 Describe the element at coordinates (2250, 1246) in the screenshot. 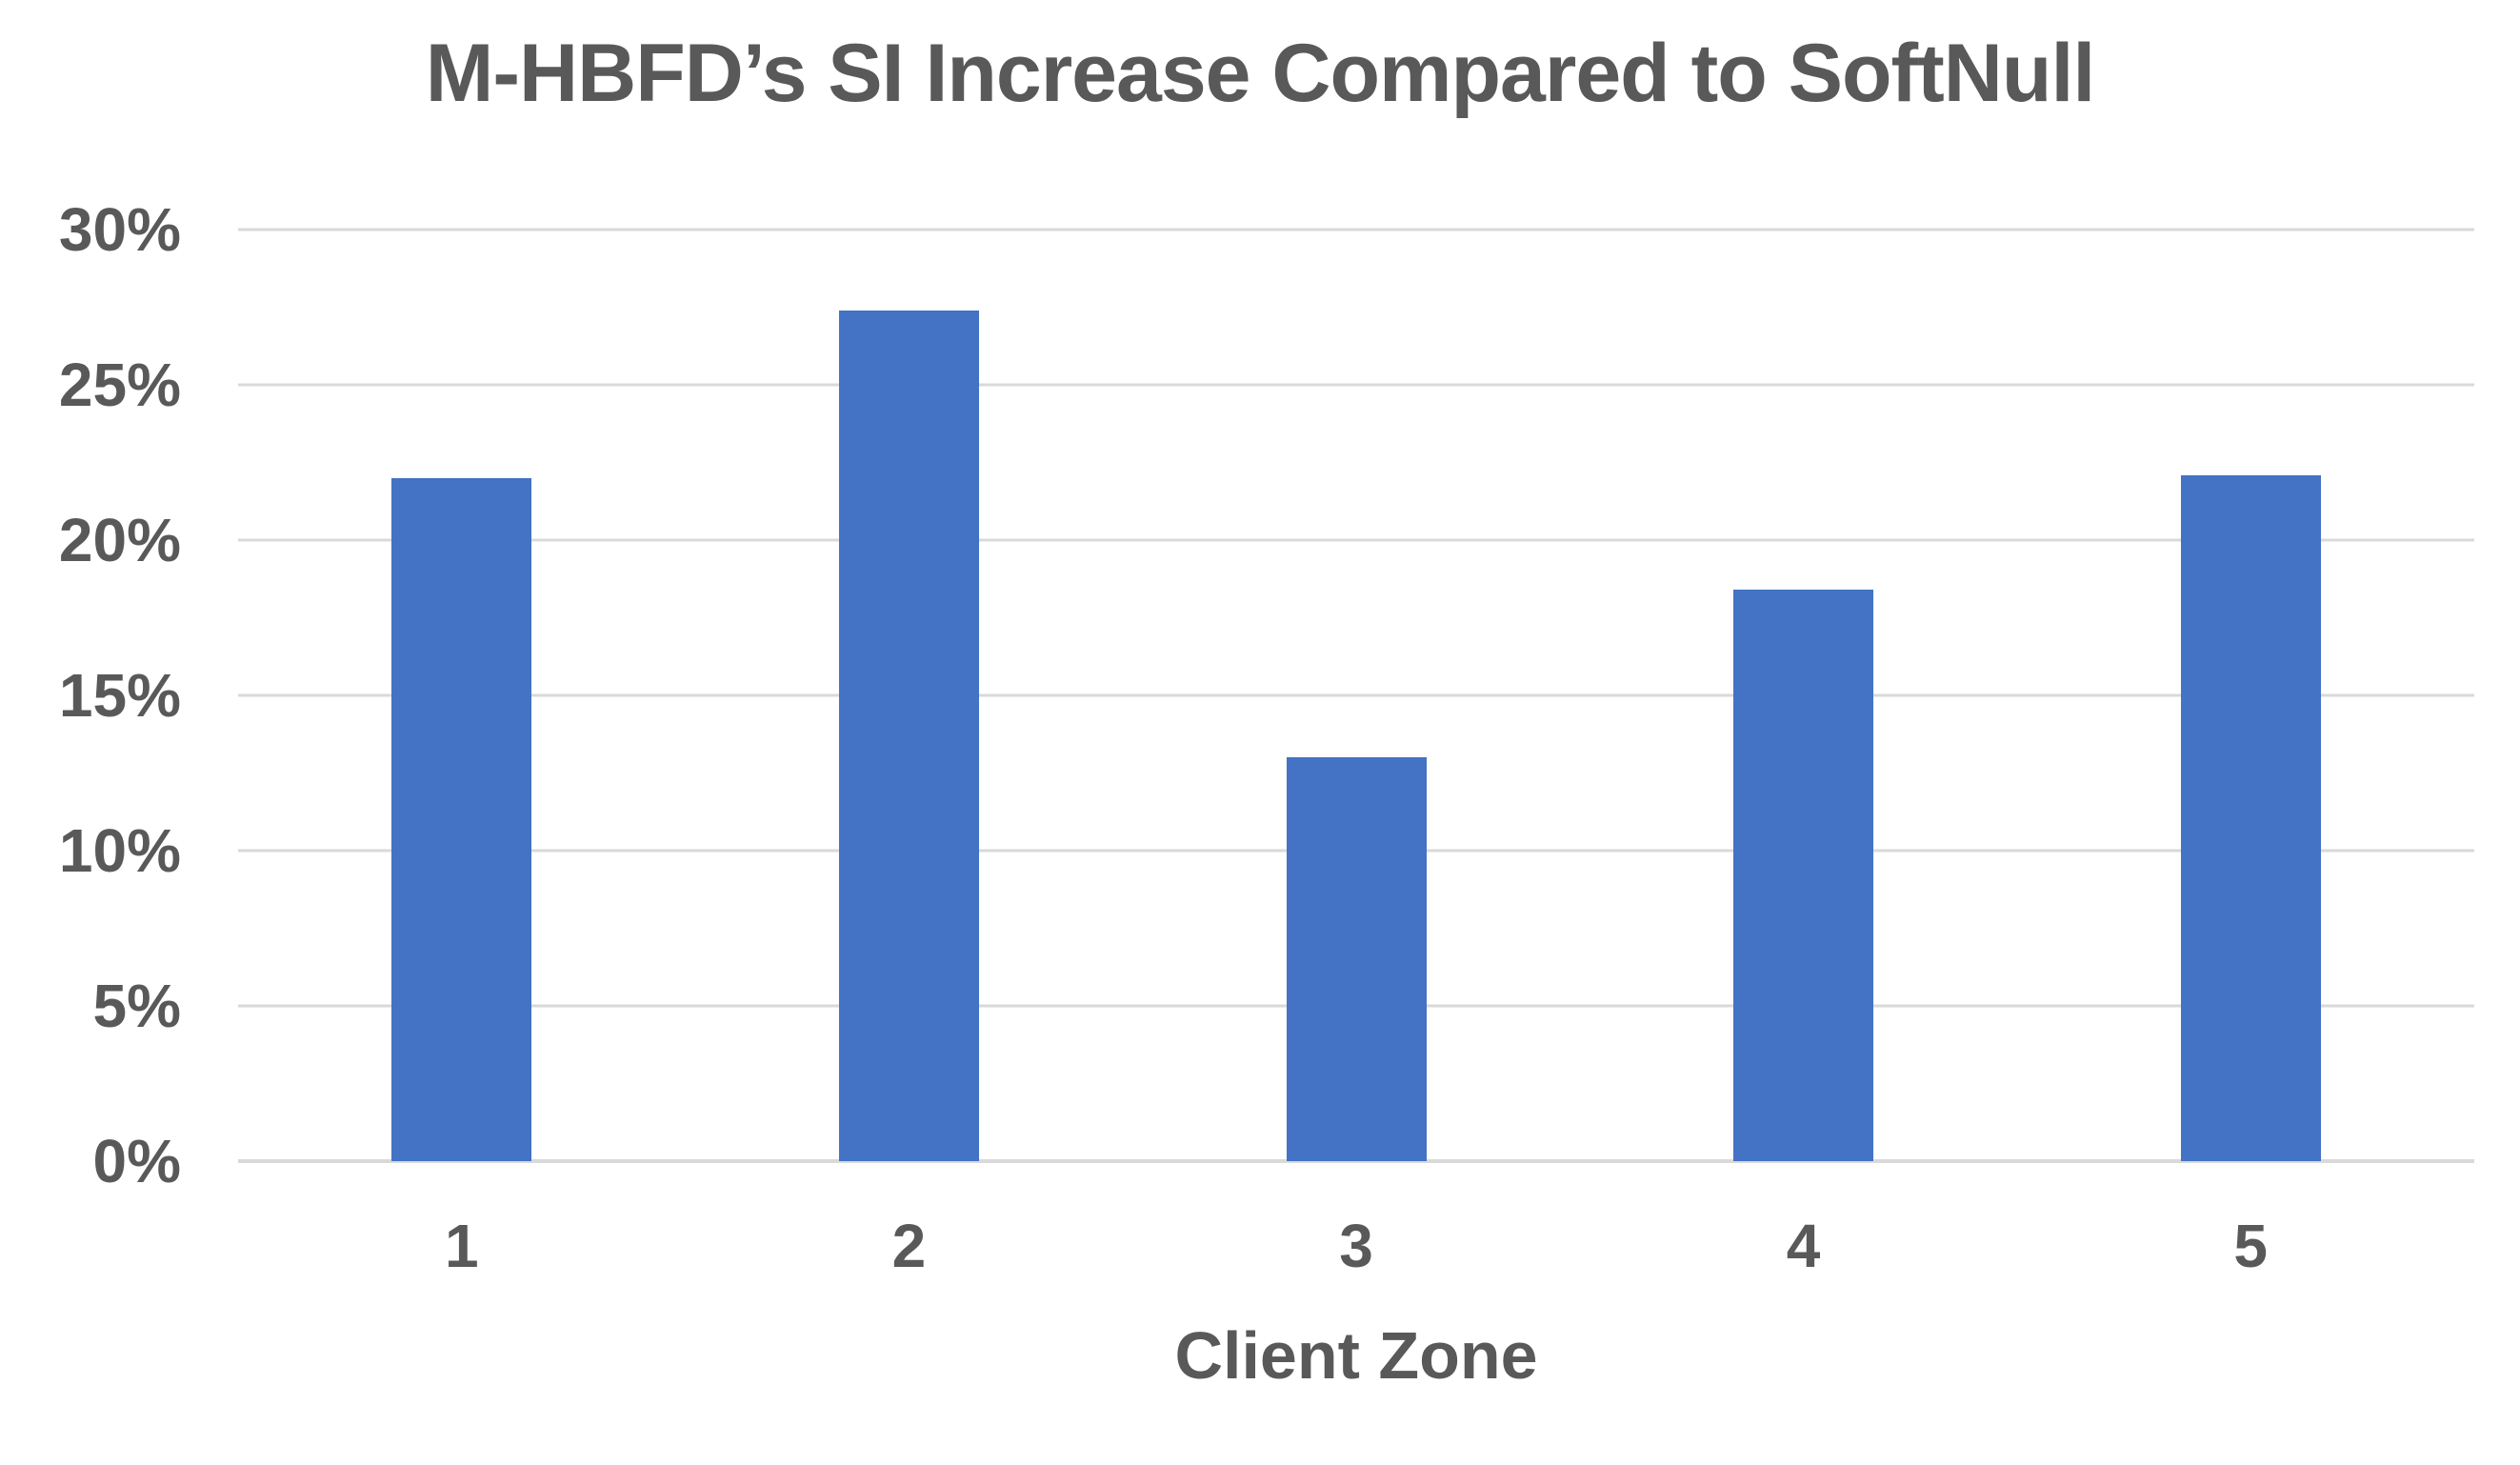

I see `x-tick-label: 5` at that location.